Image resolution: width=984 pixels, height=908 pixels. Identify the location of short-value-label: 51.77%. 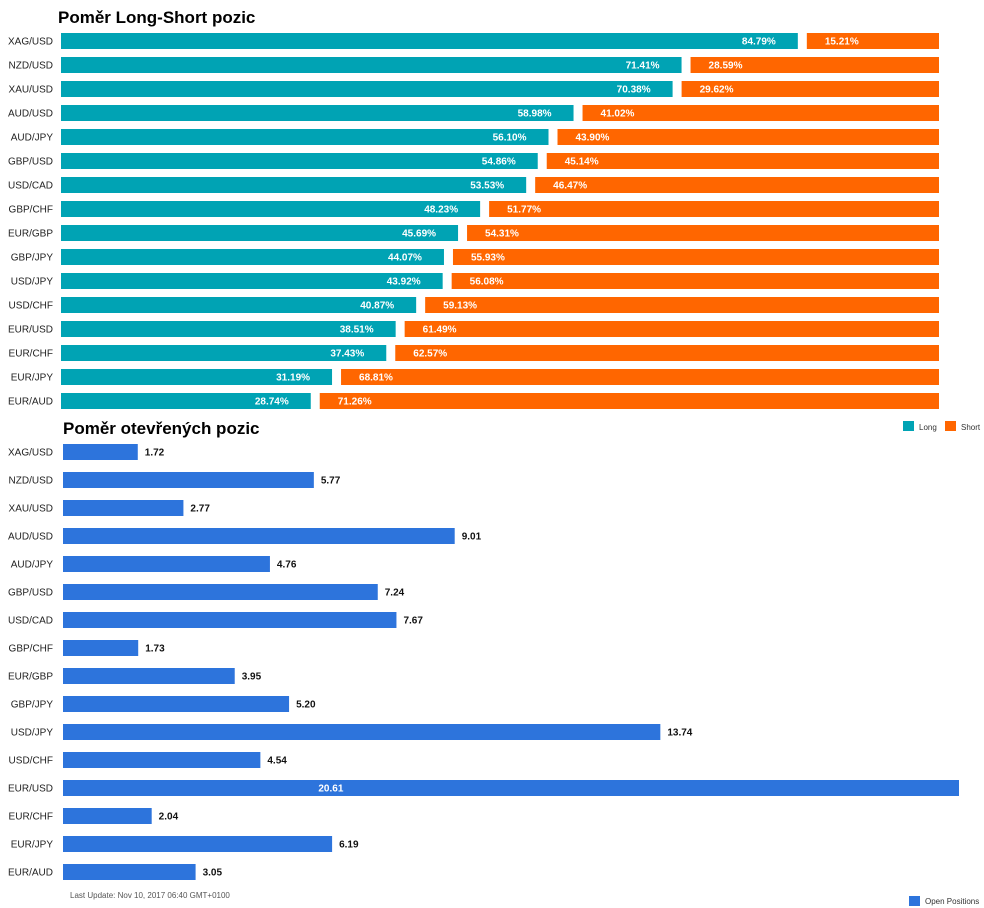
(524, 210).